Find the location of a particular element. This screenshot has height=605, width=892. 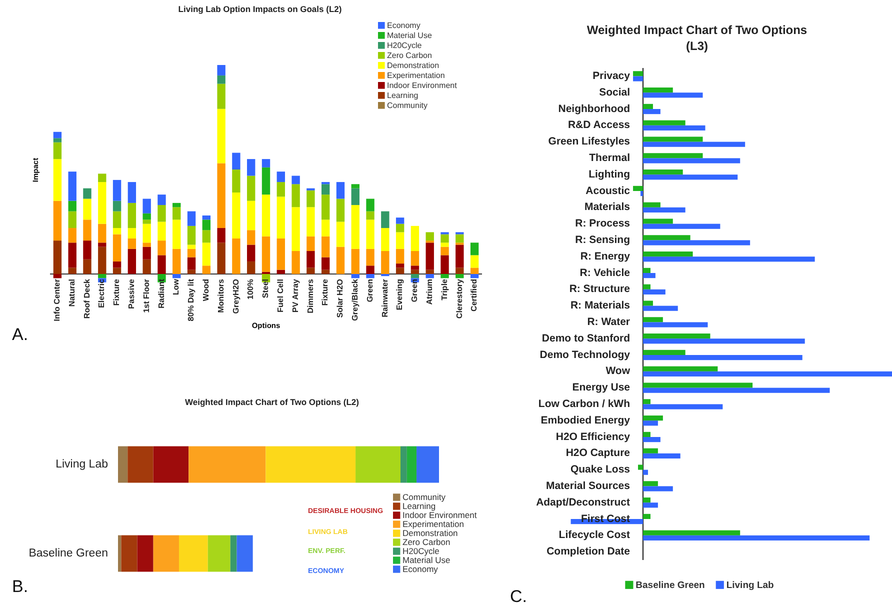

legend-label: Demonstration is located at coordinates (413, 65).